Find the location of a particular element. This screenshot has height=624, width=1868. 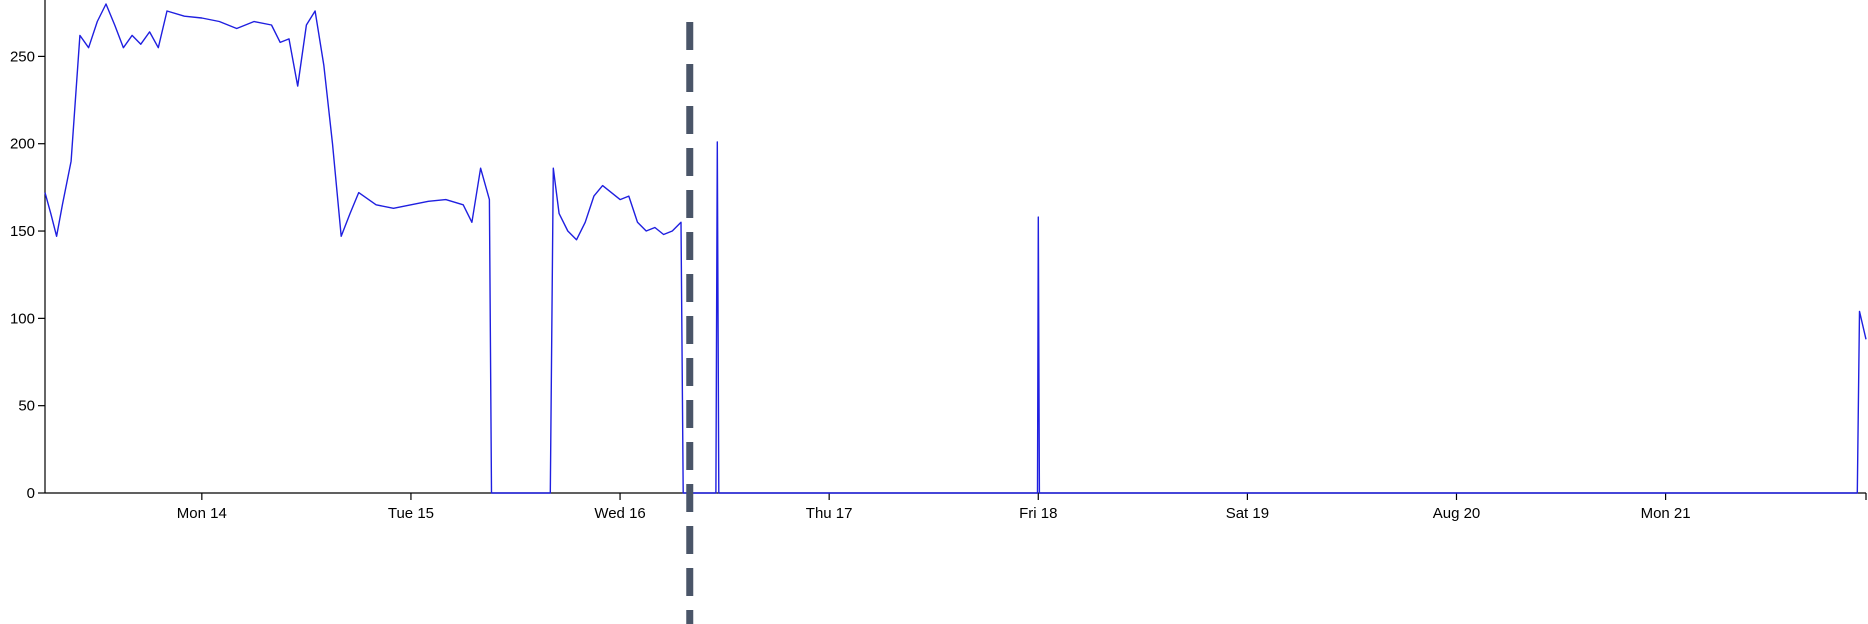

x-tick-label: Thu 17 is located at coordinates (829, 513).